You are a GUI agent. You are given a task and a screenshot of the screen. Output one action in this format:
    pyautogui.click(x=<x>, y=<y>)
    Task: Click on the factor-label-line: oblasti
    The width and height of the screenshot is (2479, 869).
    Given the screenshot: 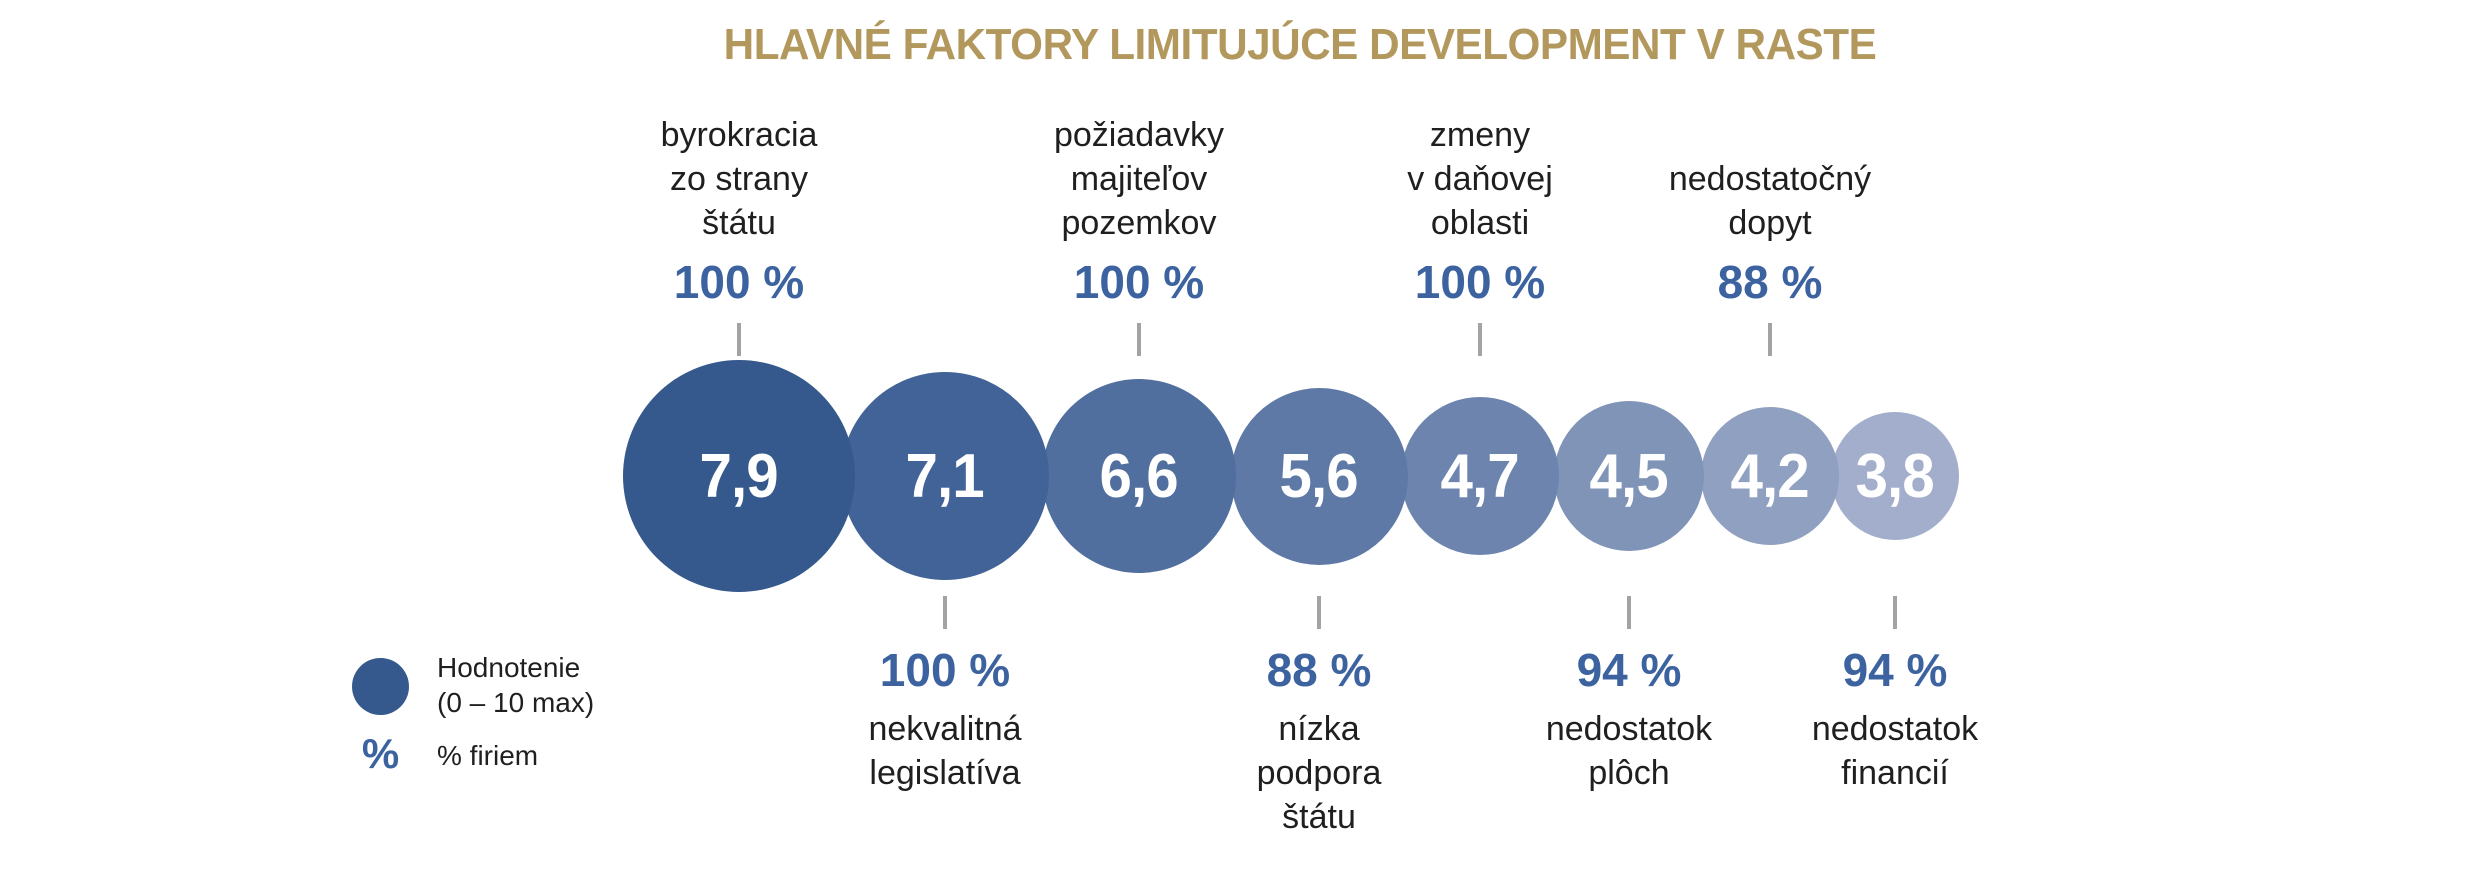 What is the action you would take?
    pyautogui.click(x=1480, y=223)
    